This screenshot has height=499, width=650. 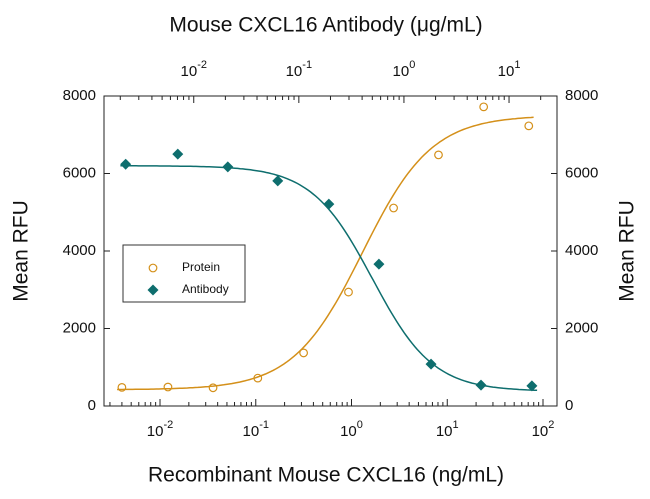 I want to click on y2-tick-label: 0, so click(x=569, y=405).